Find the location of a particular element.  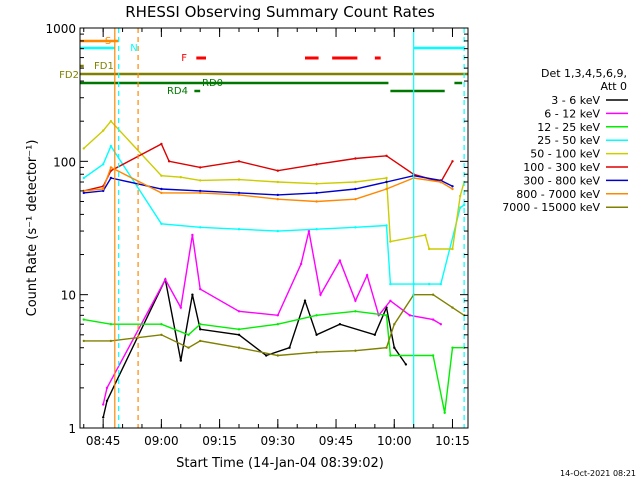

legend-header-line: Det 1,3,4,5,6,9, is located at coordinates (584, 73).